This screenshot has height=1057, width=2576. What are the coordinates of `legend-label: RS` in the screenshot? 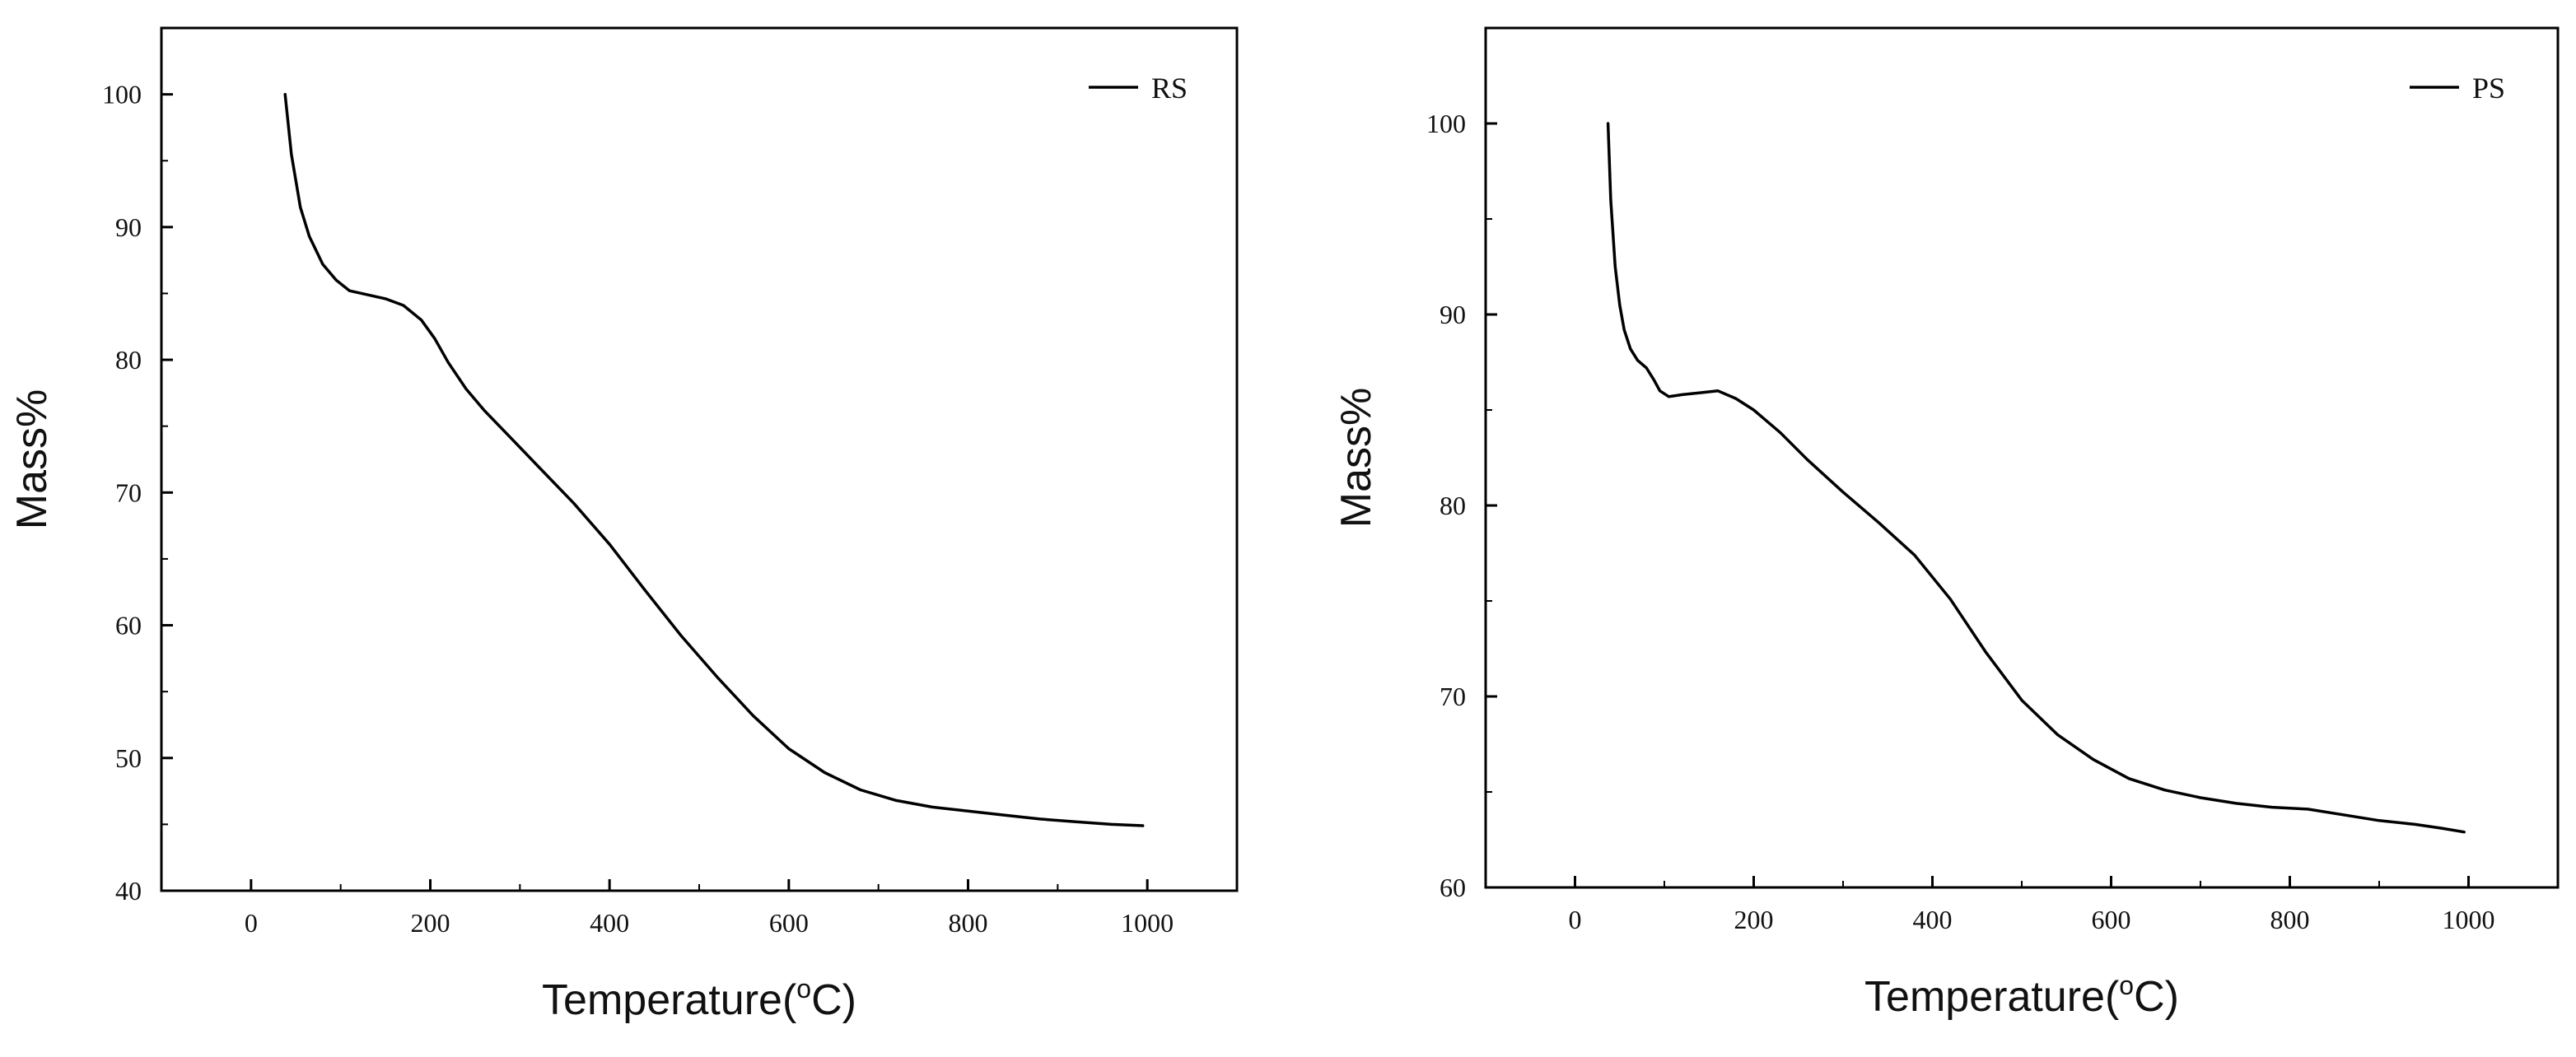 It's located at (1169, 88).